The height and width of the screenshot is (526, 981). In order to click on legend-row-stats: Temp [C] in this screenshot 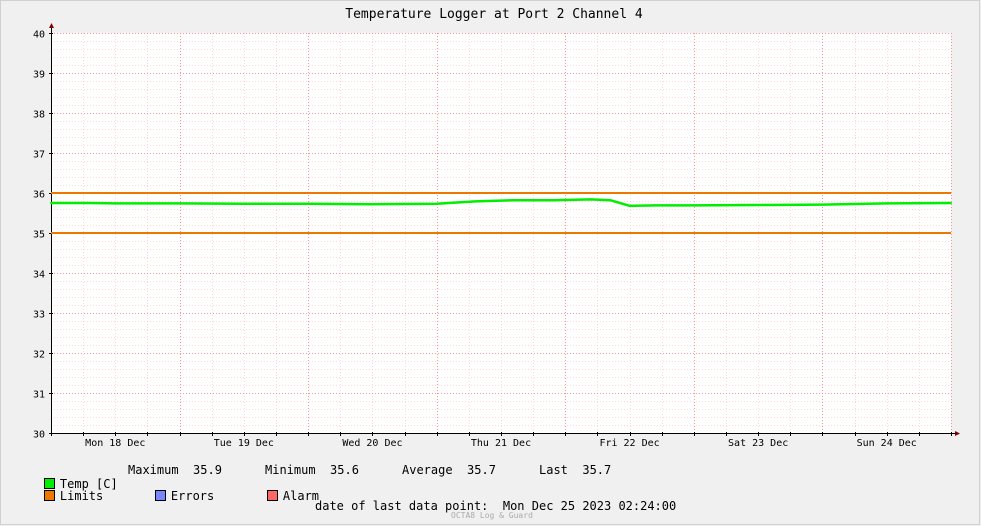, I will do `click(66, 484)`.